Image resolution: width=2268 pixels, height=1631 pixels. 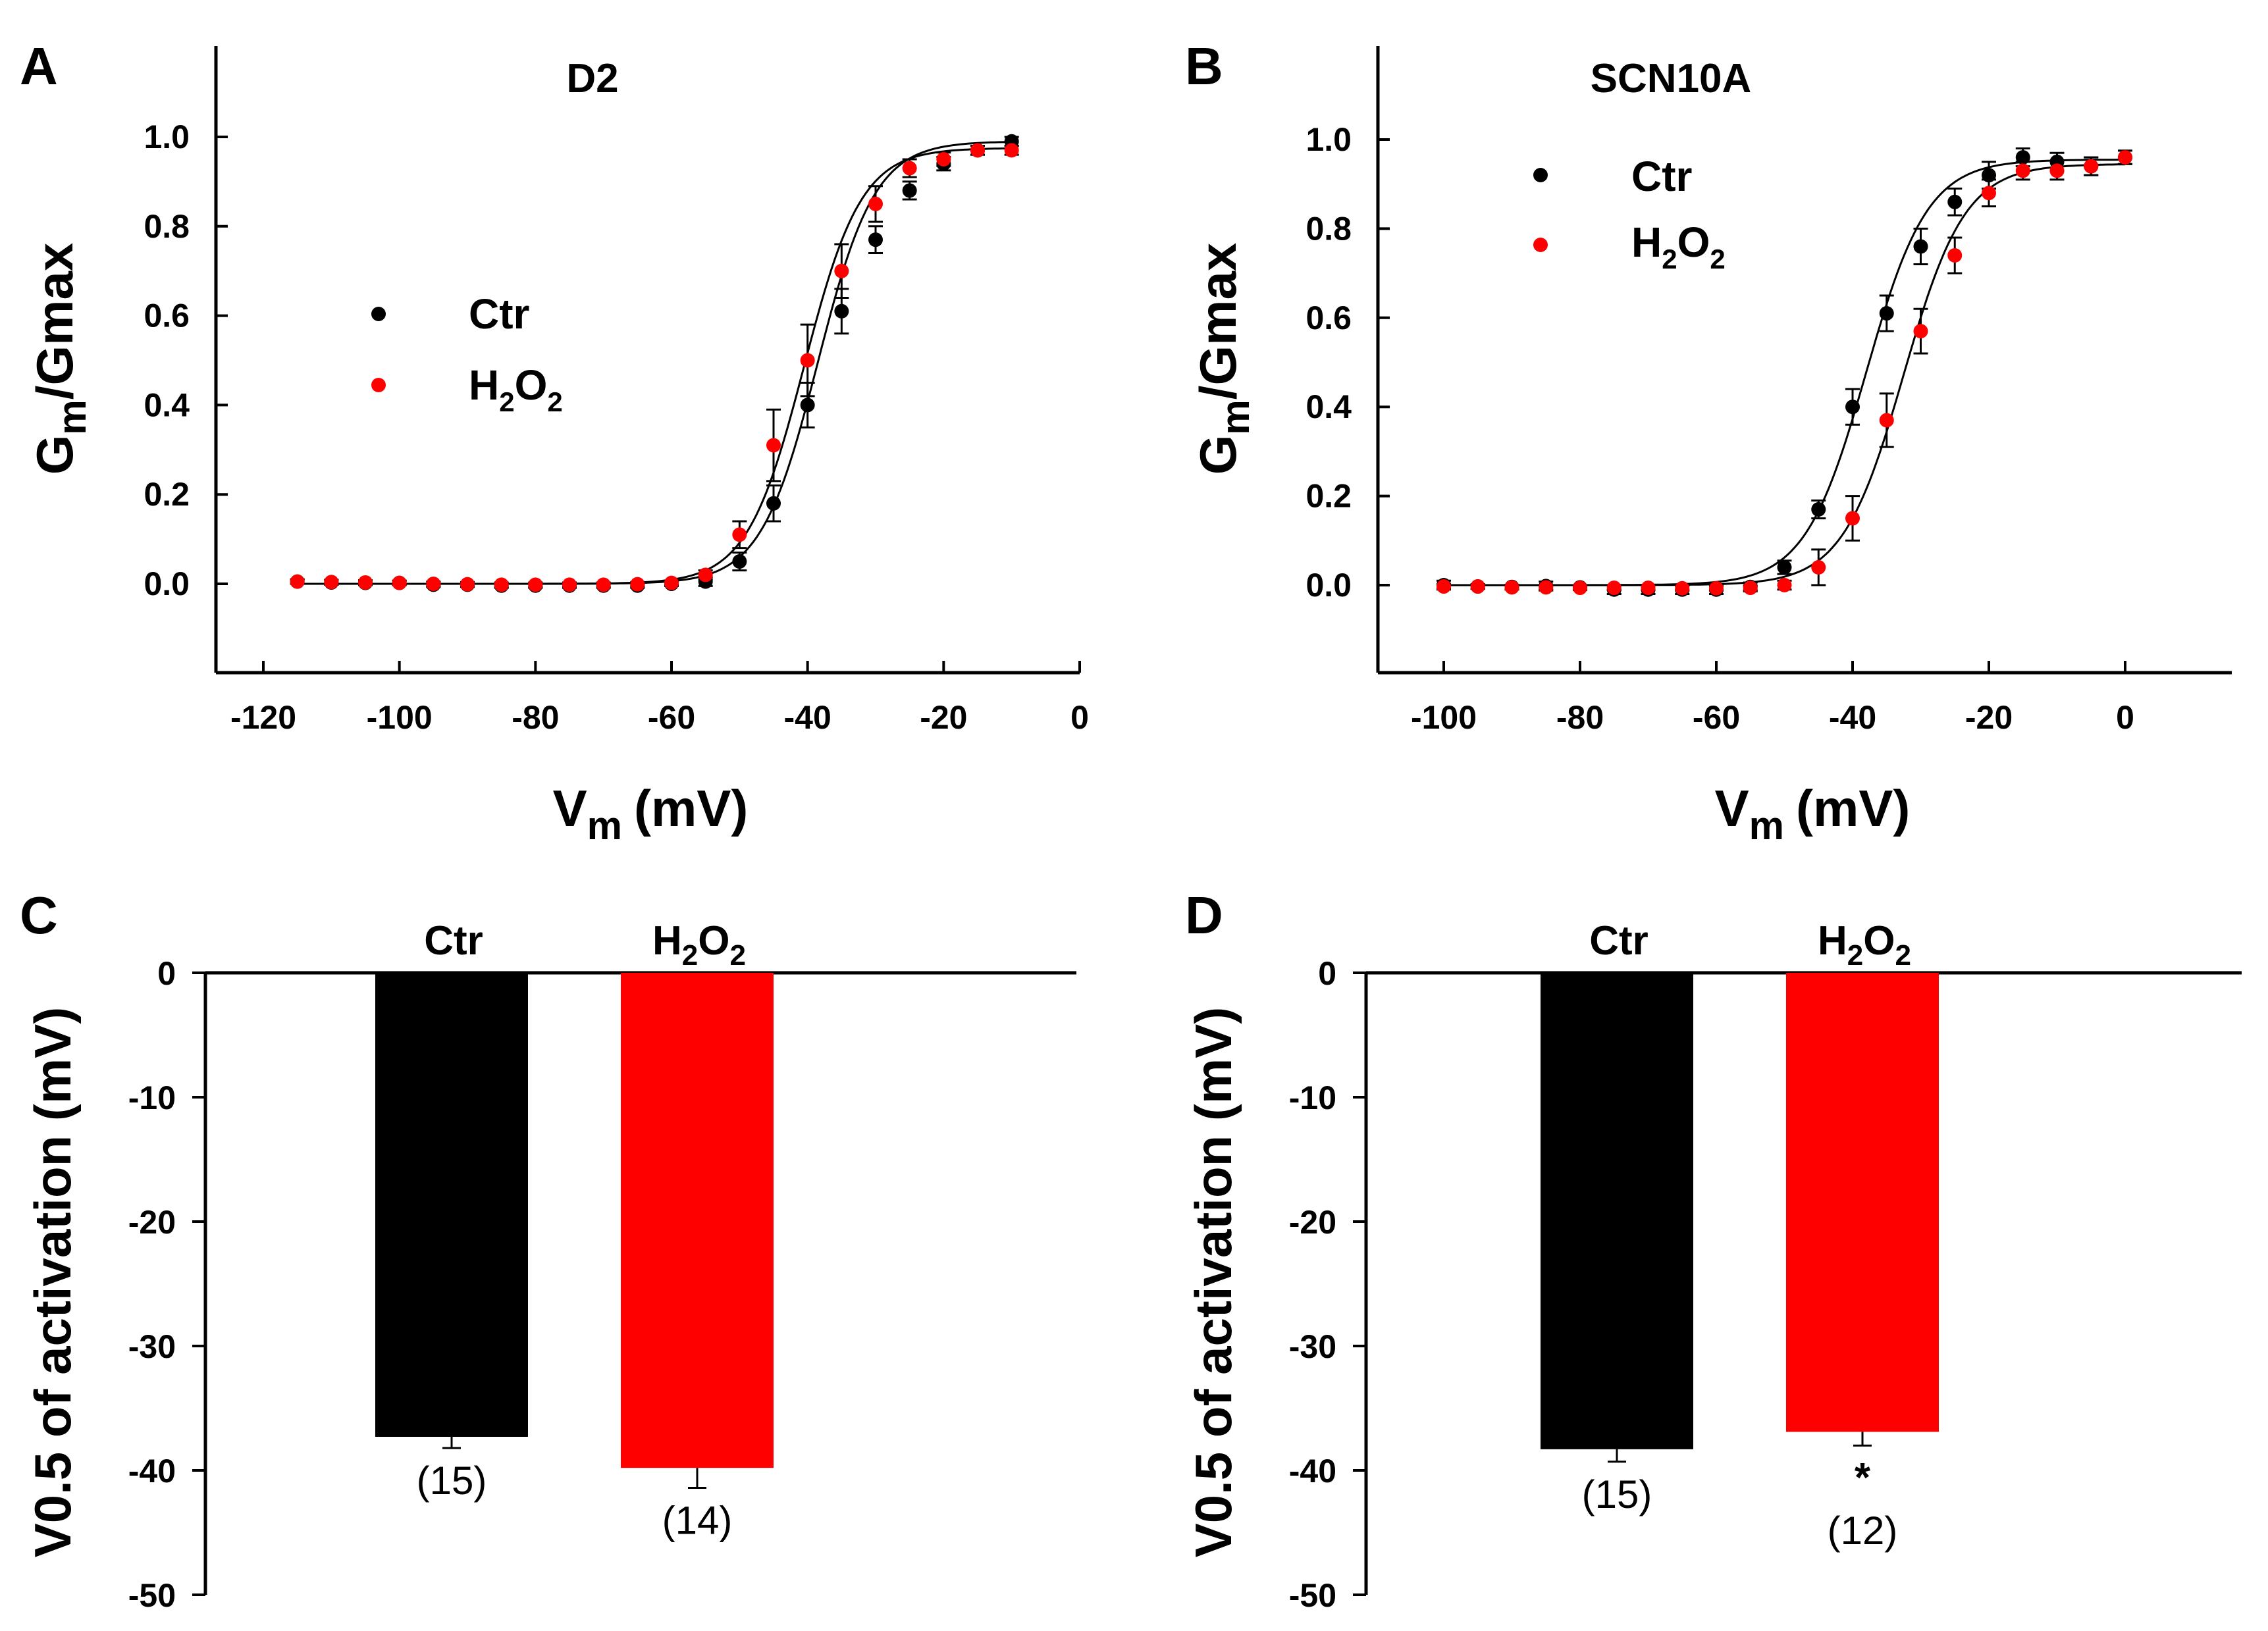 I want to click on panel-a-y-label-g: G, so click(x=55, y=455).